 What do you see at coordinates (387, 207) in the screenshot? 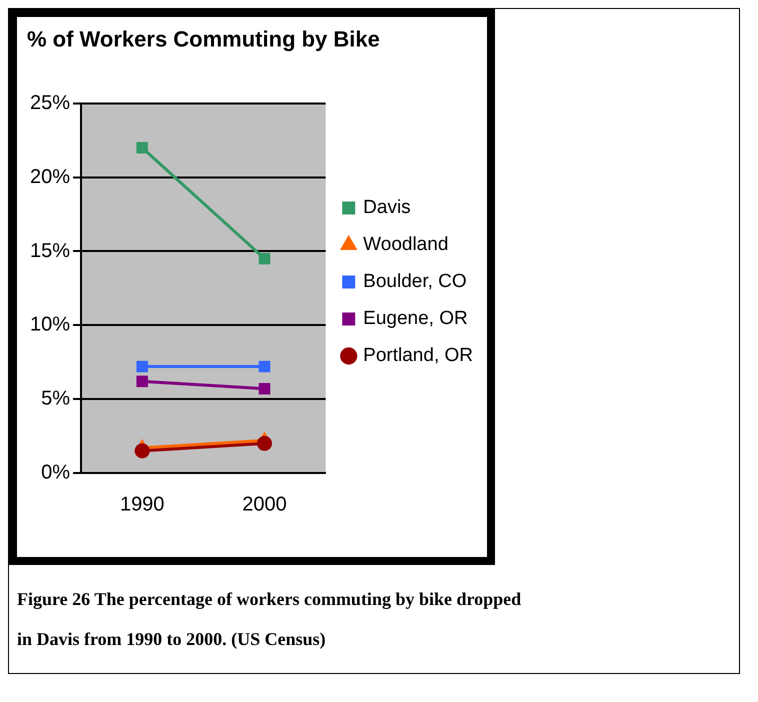
I see `legend-label: Davis` at bounding box center [387, 207].